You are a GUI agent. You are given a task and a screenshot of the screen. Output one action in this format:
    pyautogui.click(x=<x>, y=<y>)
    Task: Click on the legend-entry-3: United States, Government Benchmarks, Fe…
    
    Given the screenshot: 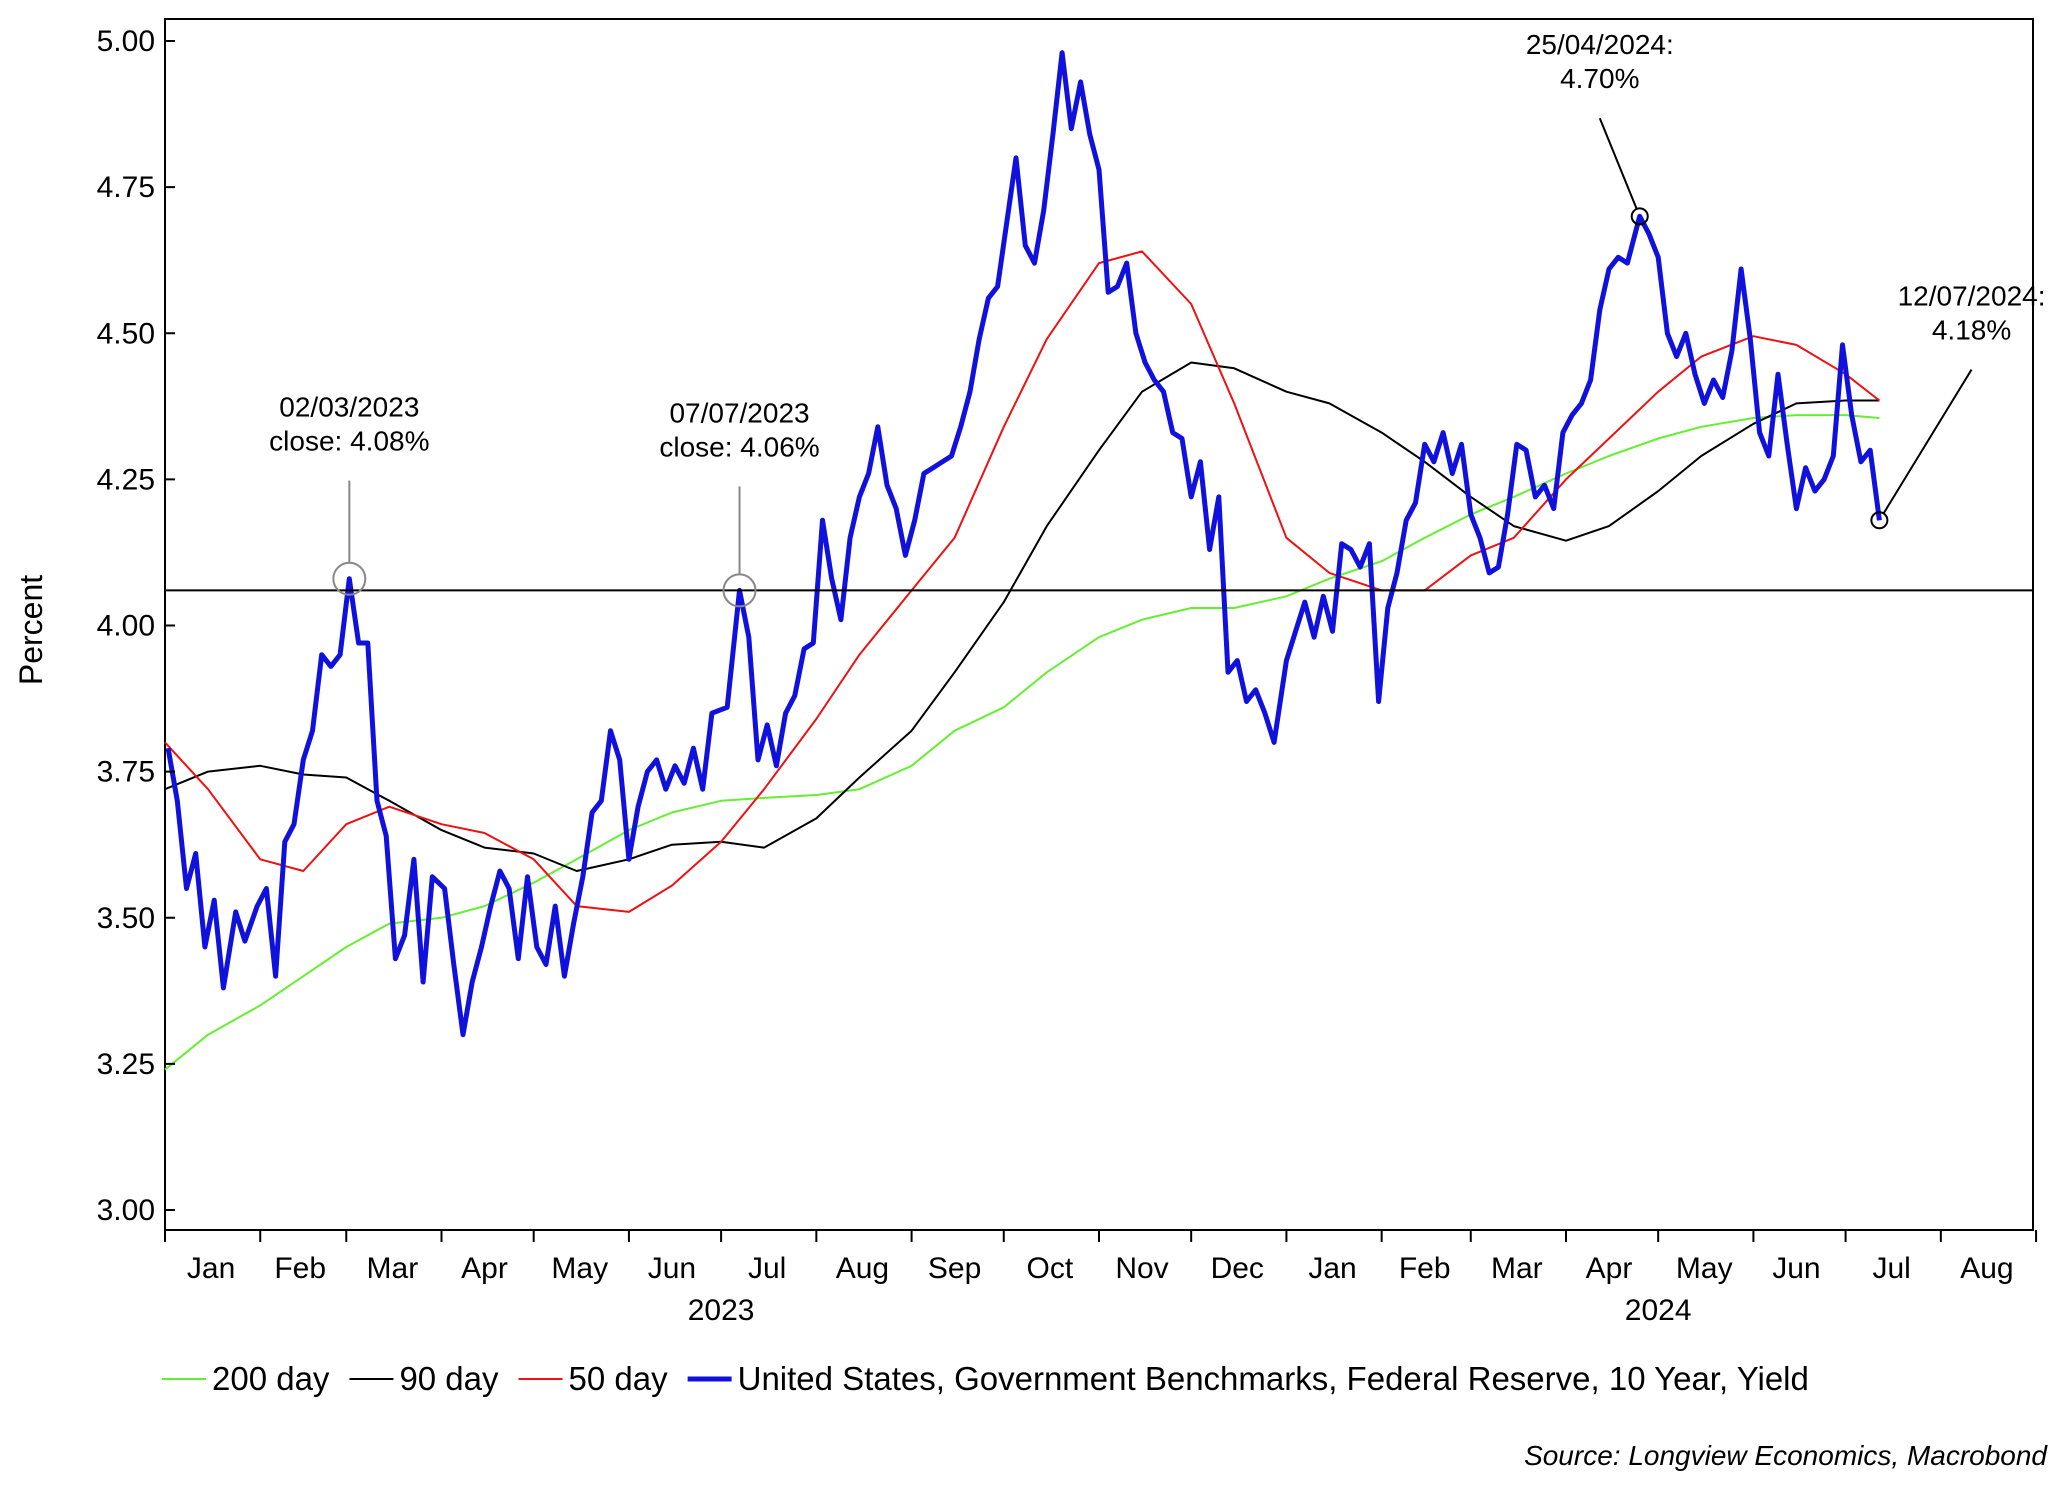 What is the action you would take?
    pyautogui.click(x=1273, y=1378)
    